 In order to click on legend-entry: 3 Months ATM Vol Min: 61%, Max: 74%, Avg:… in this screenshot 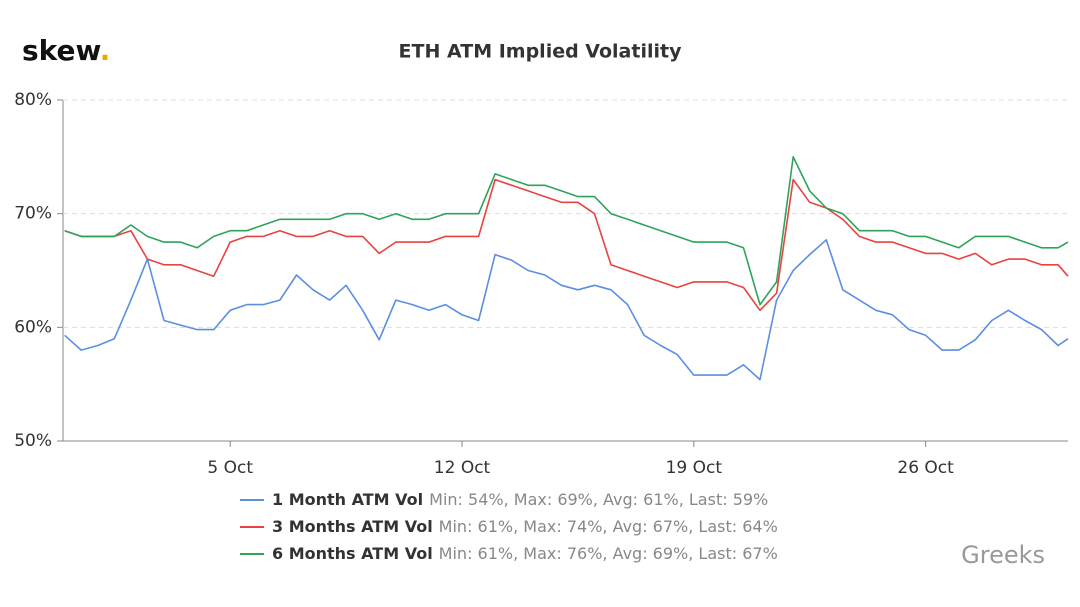, I will do `click(525, 526)`.